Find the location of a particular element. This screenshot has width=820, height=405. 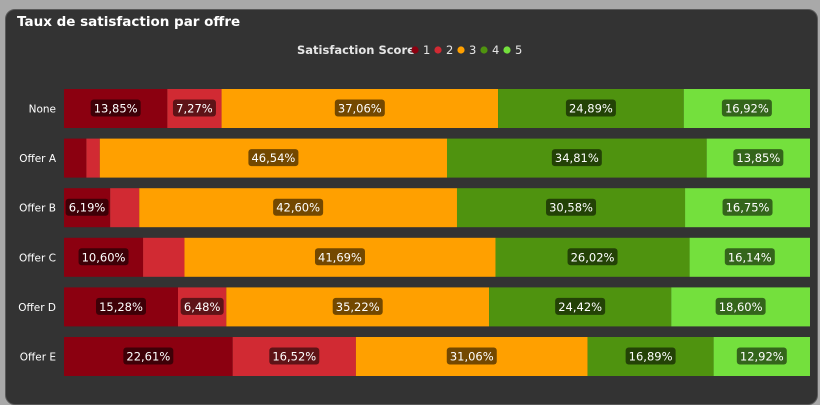

data-label: 31,06% is located at coordinates (472, 357).